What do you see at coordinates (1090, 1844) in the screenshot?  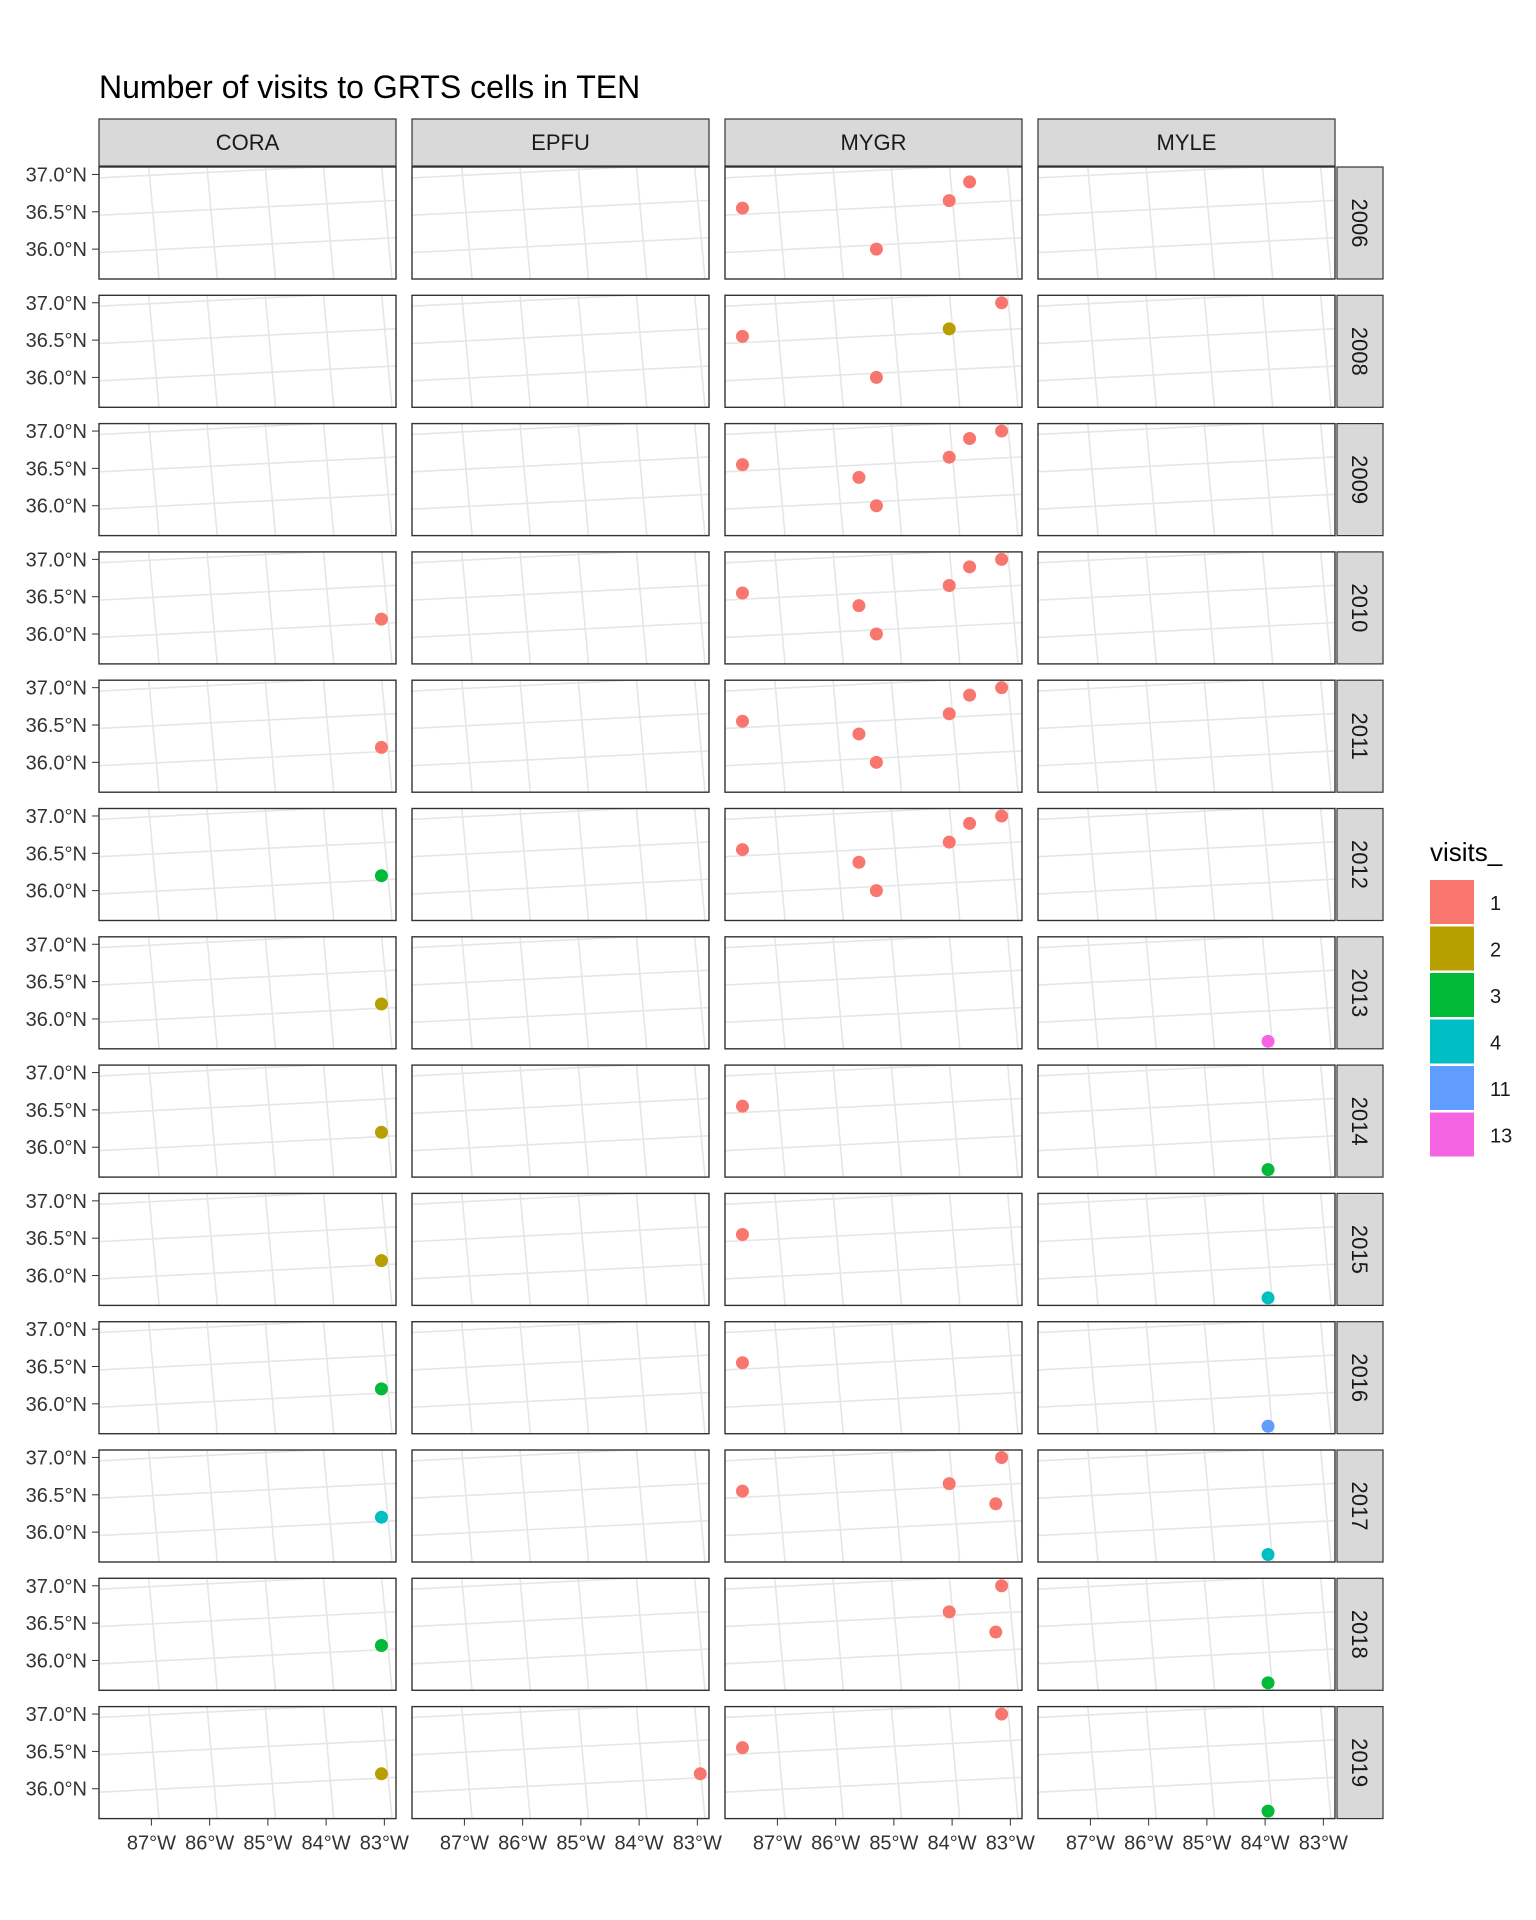 I see `x-tick-label: 87°W` at bounding box center [1090, 1844].